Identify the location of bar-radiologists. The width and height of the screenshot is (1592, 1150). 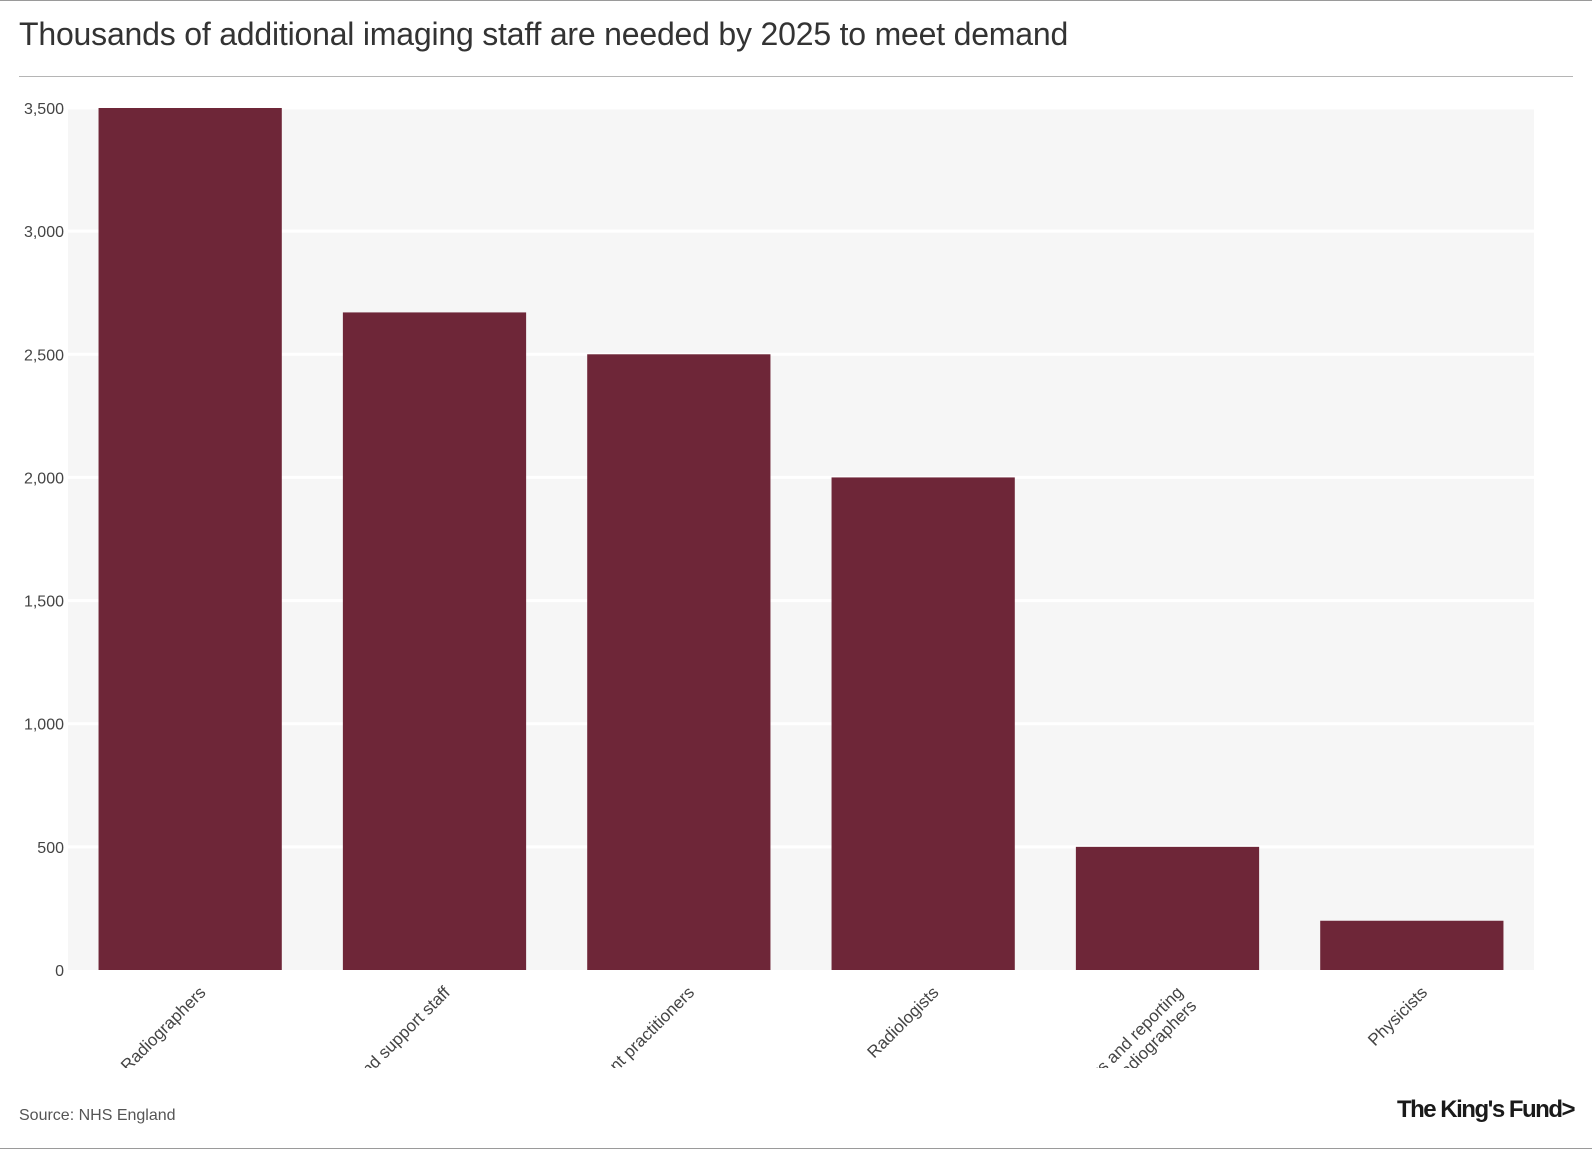
(923, 723).